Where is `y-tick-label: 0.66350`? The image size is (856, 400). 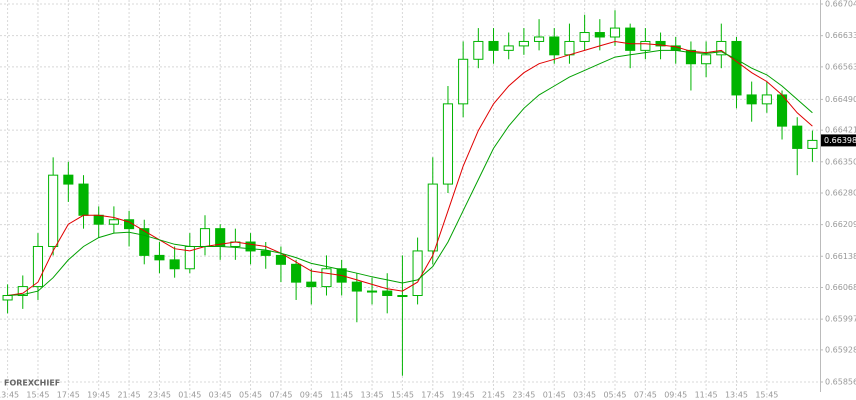 y-tick-label: 0.66350 is located at coordinates (840, 161).